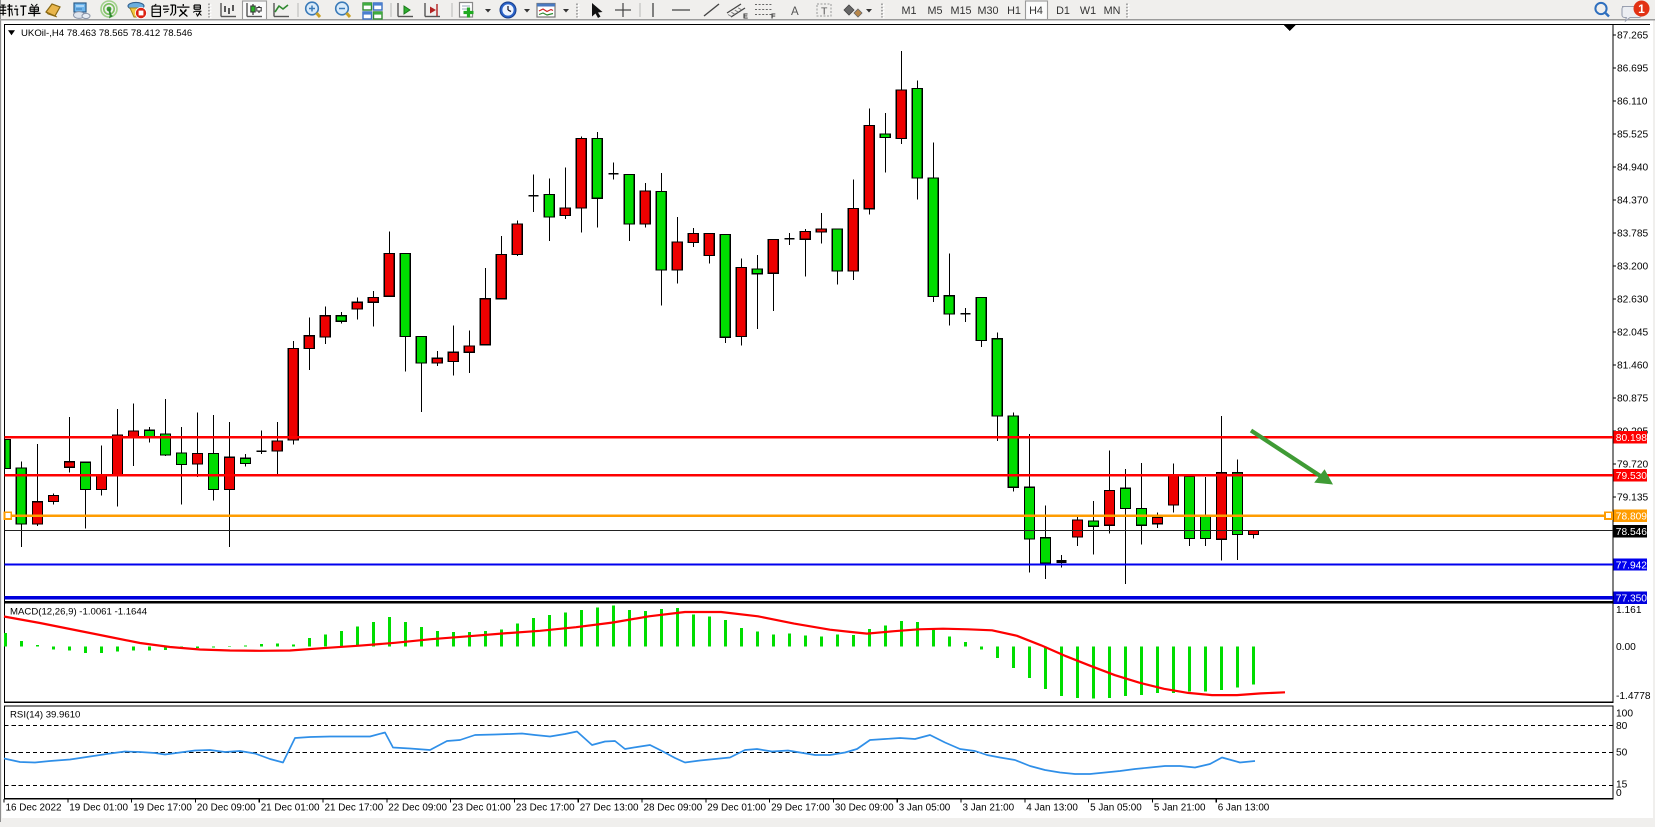  Describe the element at coordinates (1632, 465) in the screenshot. I see `svg-text: 79.720` at that location.